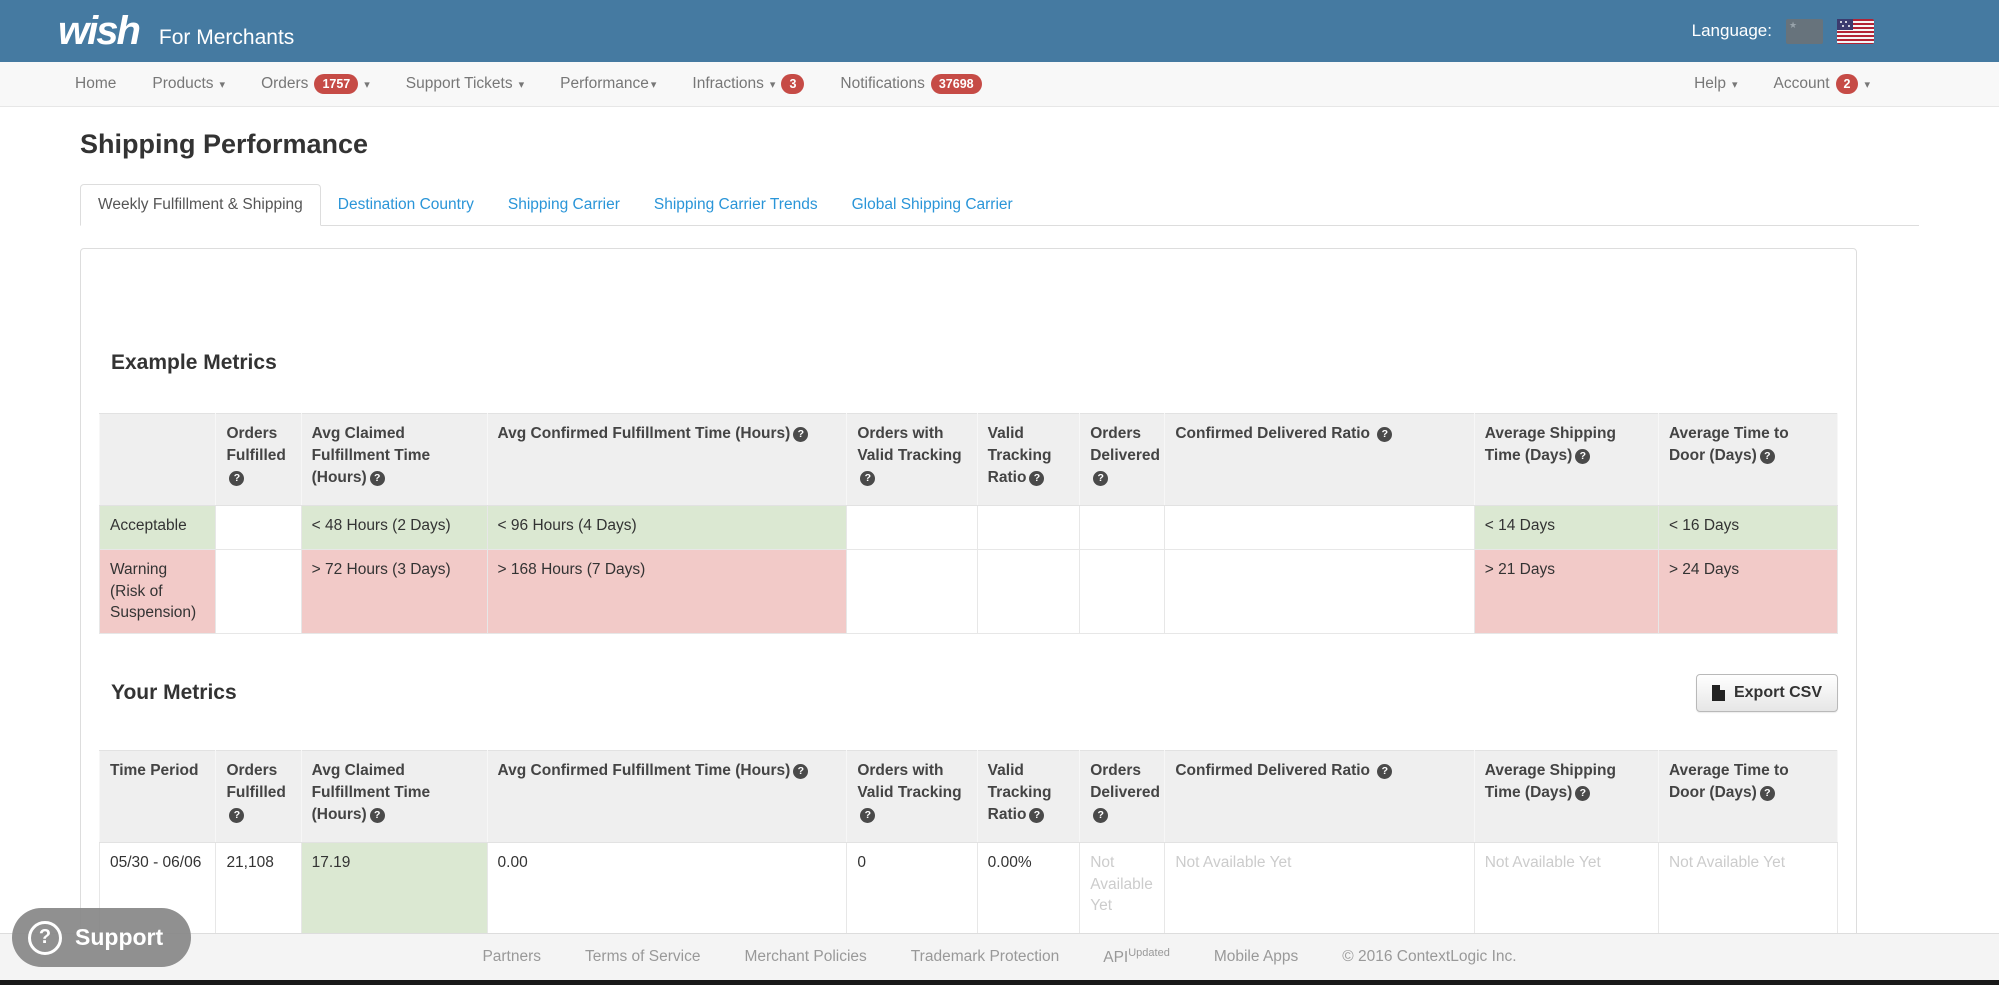 This screenshot has height=985, width=1999. Describe the element at coordinates (805, 956) in the screenshot. I see `footer-link-merchant-policies: Merchant Policies` at that location.